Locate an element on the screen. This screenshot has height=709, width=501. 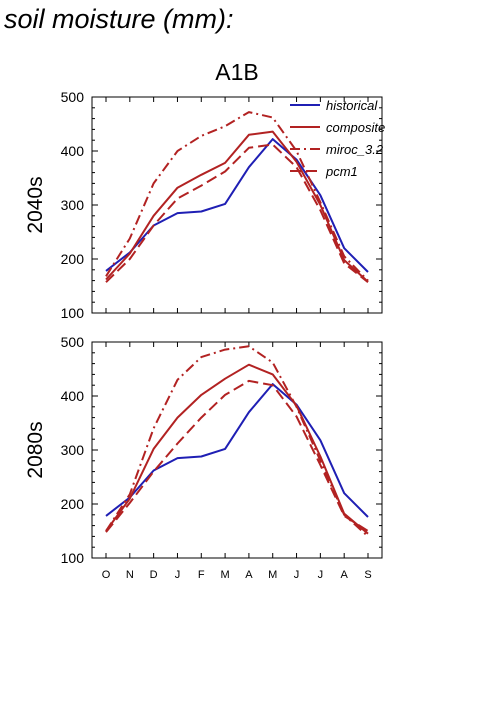
x-tick-label: D is located at coordinates (154, 575).